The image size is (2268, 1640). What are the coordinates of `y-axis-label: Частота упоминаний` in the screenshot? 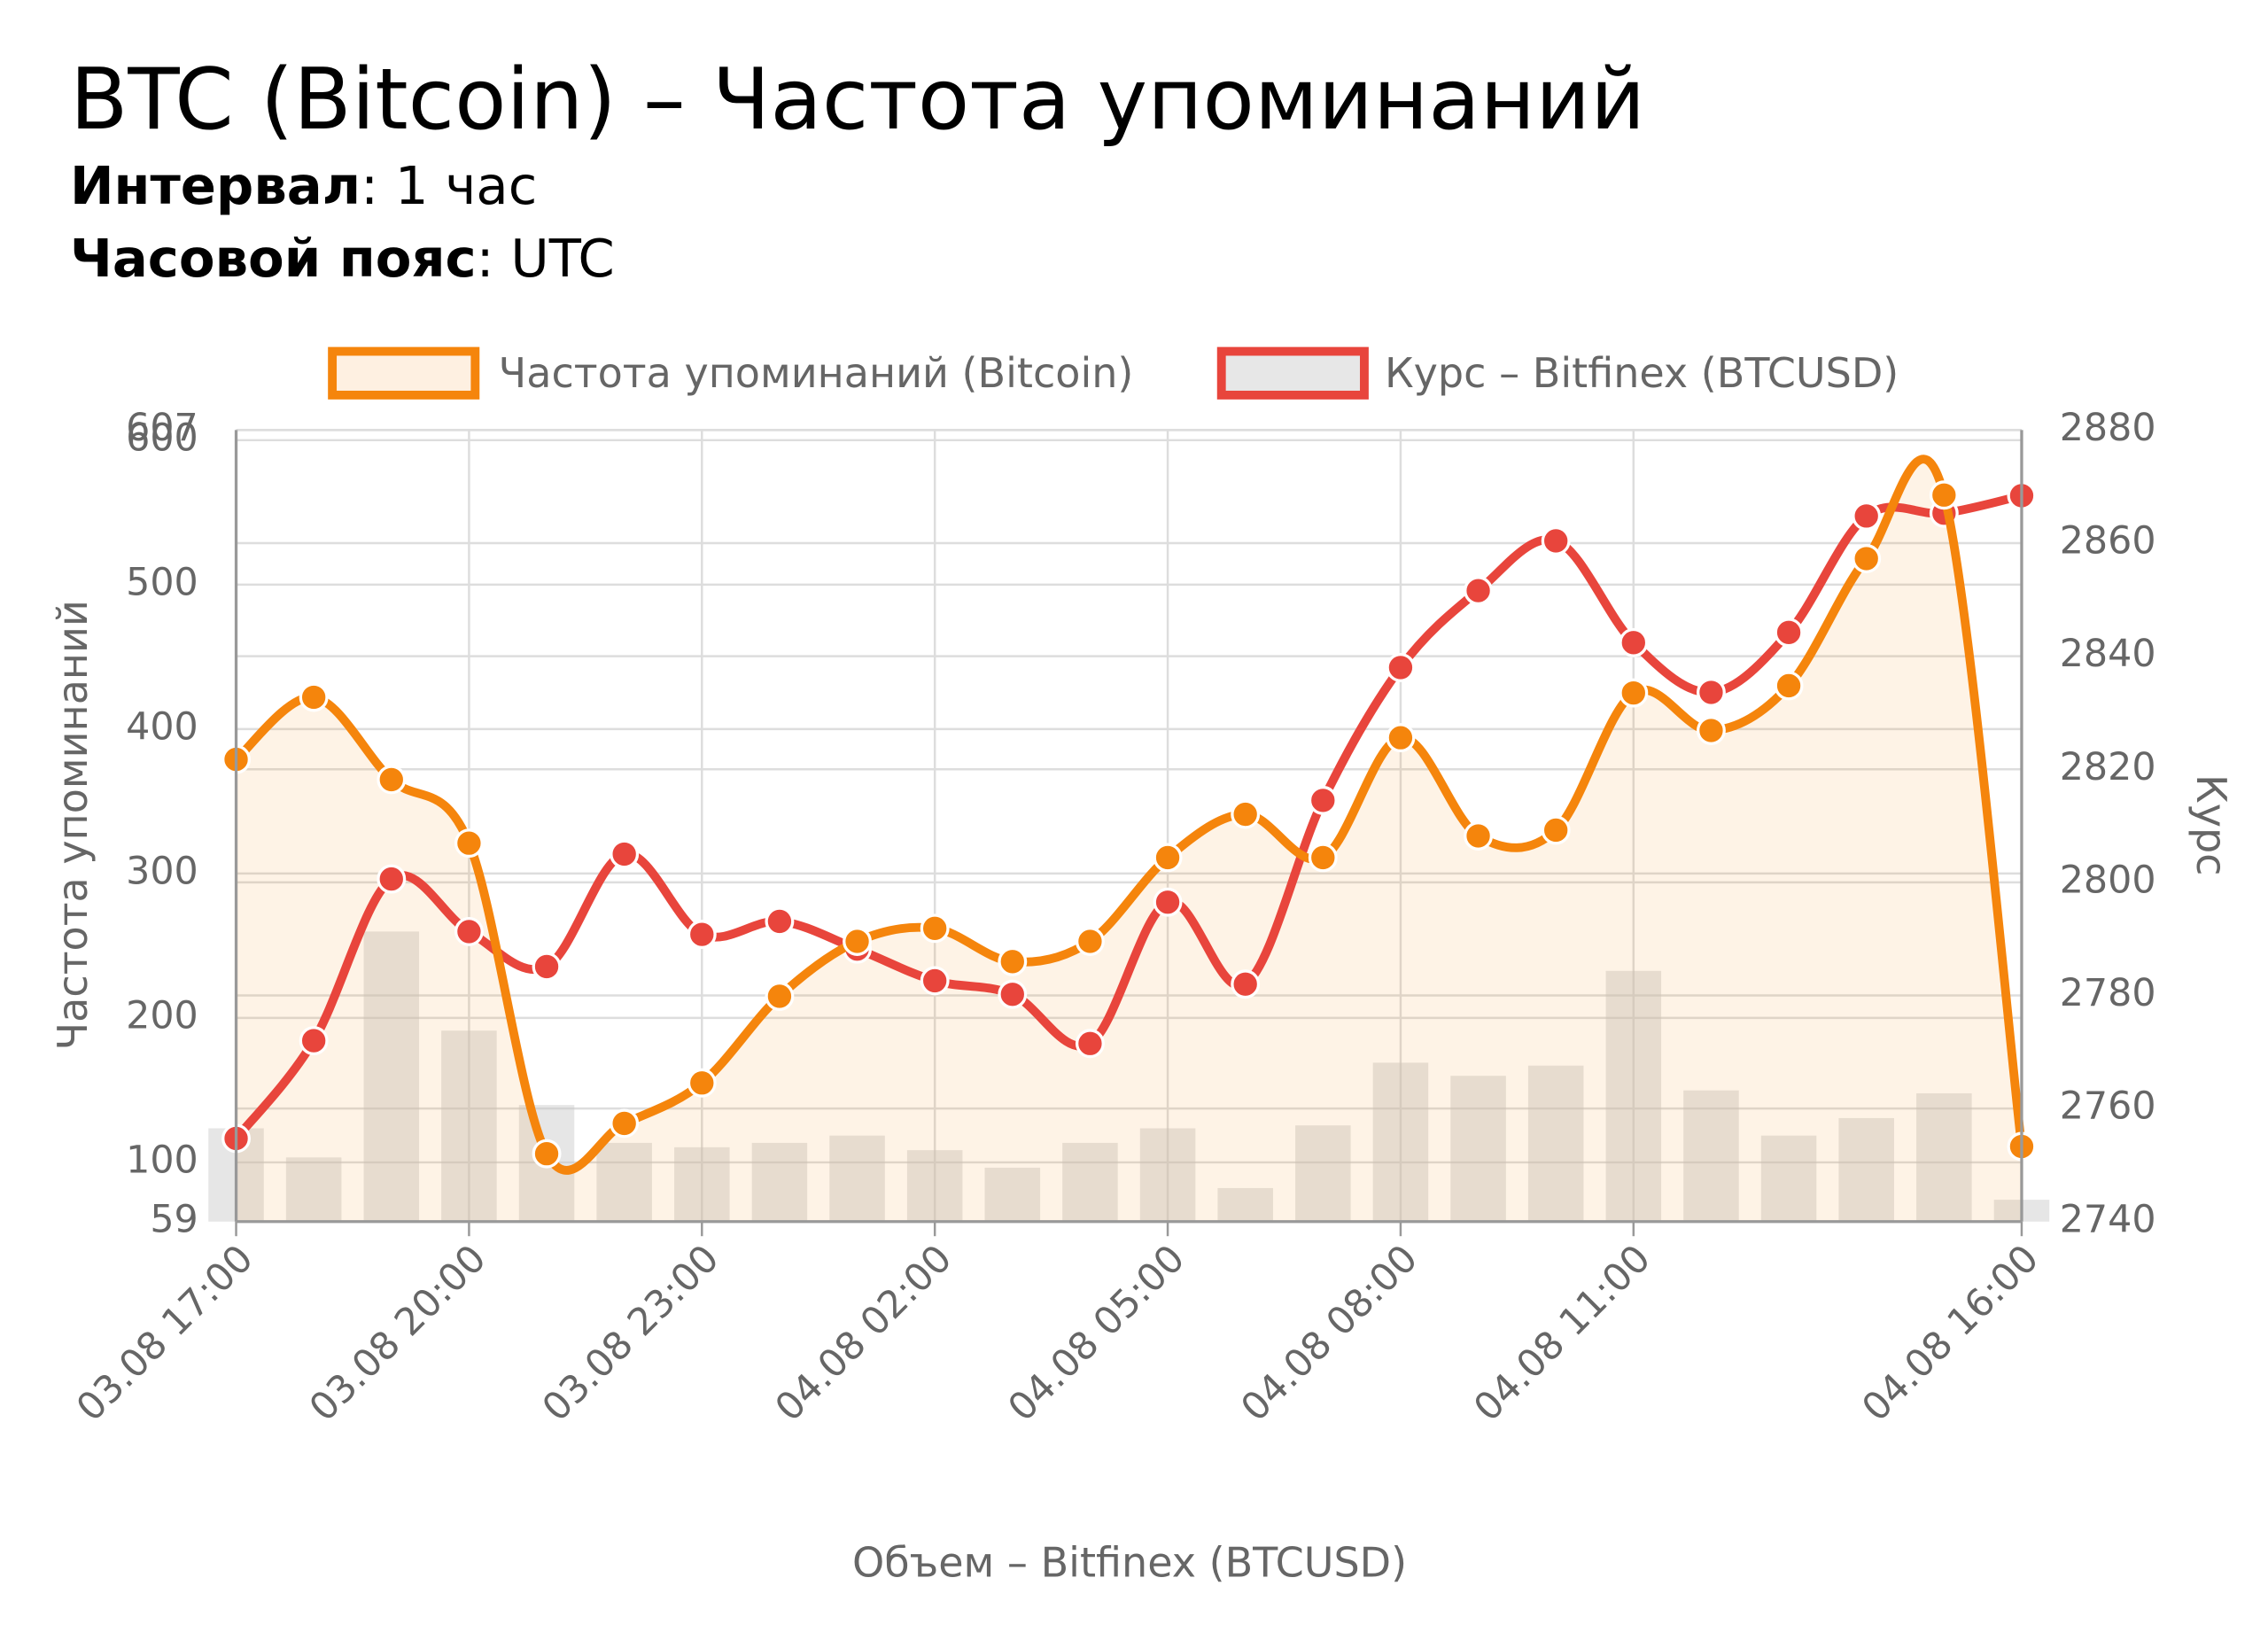 It's located at (73, 825).